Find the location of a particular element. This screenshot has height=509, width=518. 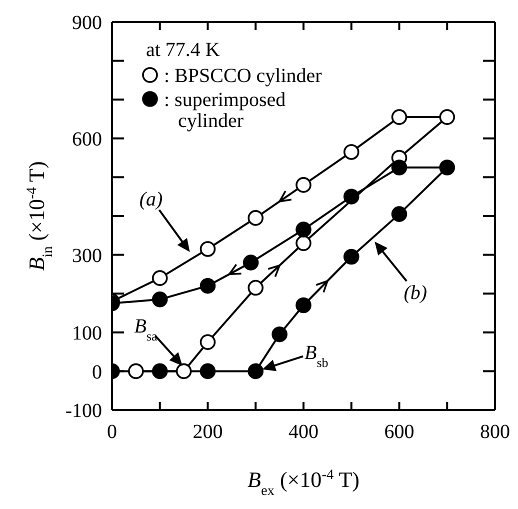

annotation: (b) is located at coordinates (416, 293).